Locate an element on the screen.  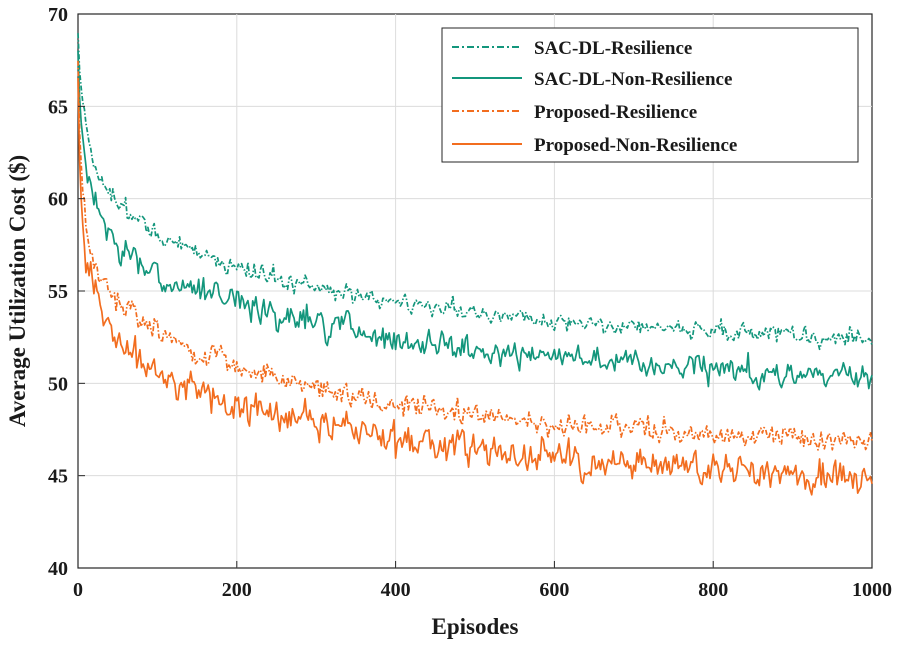
legend-label-proposed-non-resilience: Proposed-Non-Resilience is located at coordinates (635, 145).